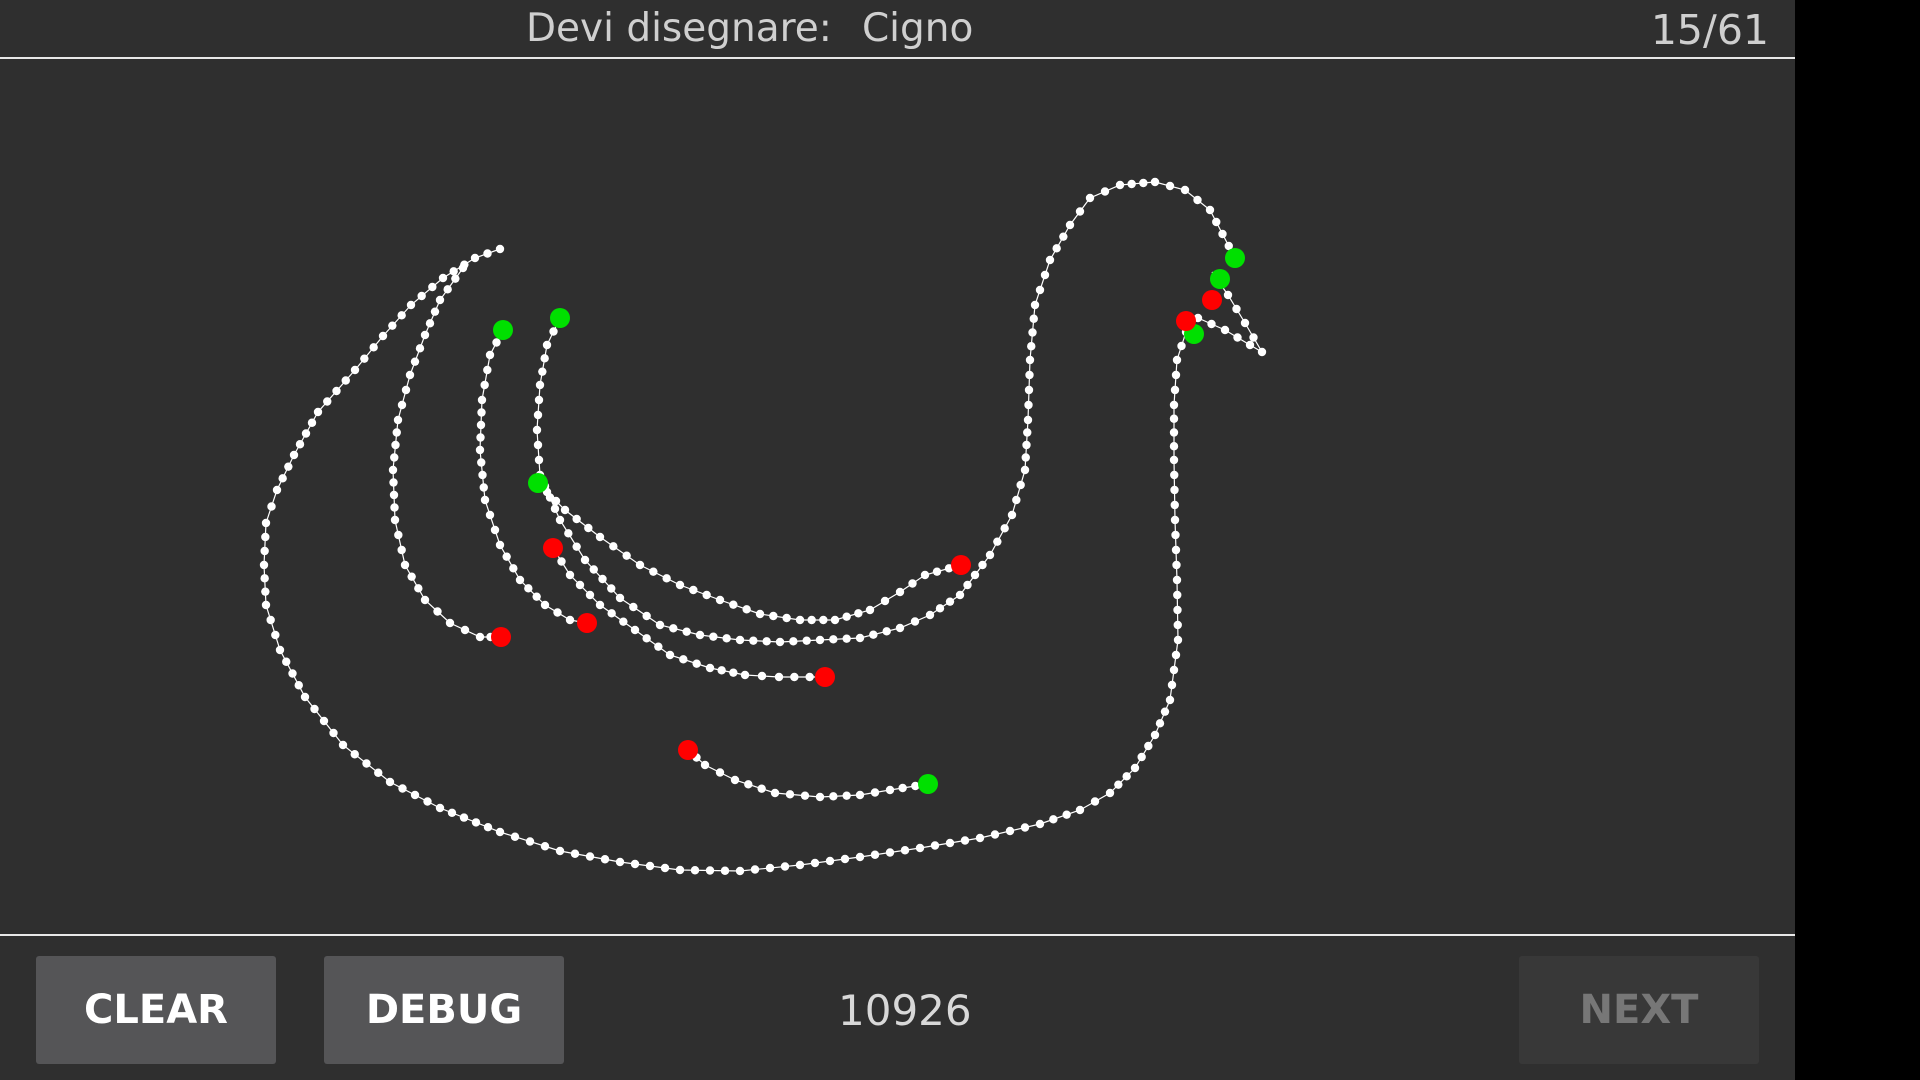 This screenshot has width=1920, height=1080. I want to click on debug-button: DEBUG, so click(444, 1010).